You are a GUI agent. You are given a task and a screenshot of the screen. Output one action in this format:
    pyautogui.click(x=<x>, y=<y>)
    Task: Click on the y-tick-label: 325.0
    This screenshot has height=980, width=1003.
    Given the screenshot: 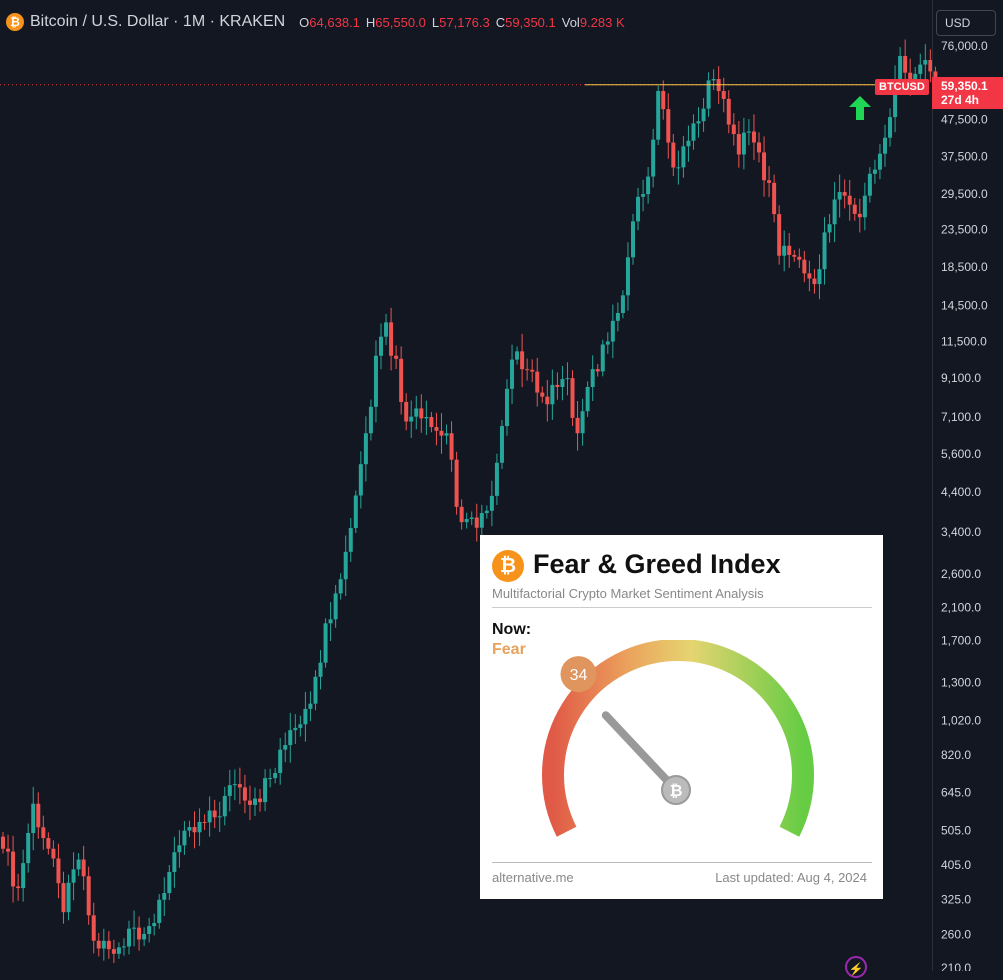 What is the action you would take?
    pyautogui.click(x=956, y=900)
    